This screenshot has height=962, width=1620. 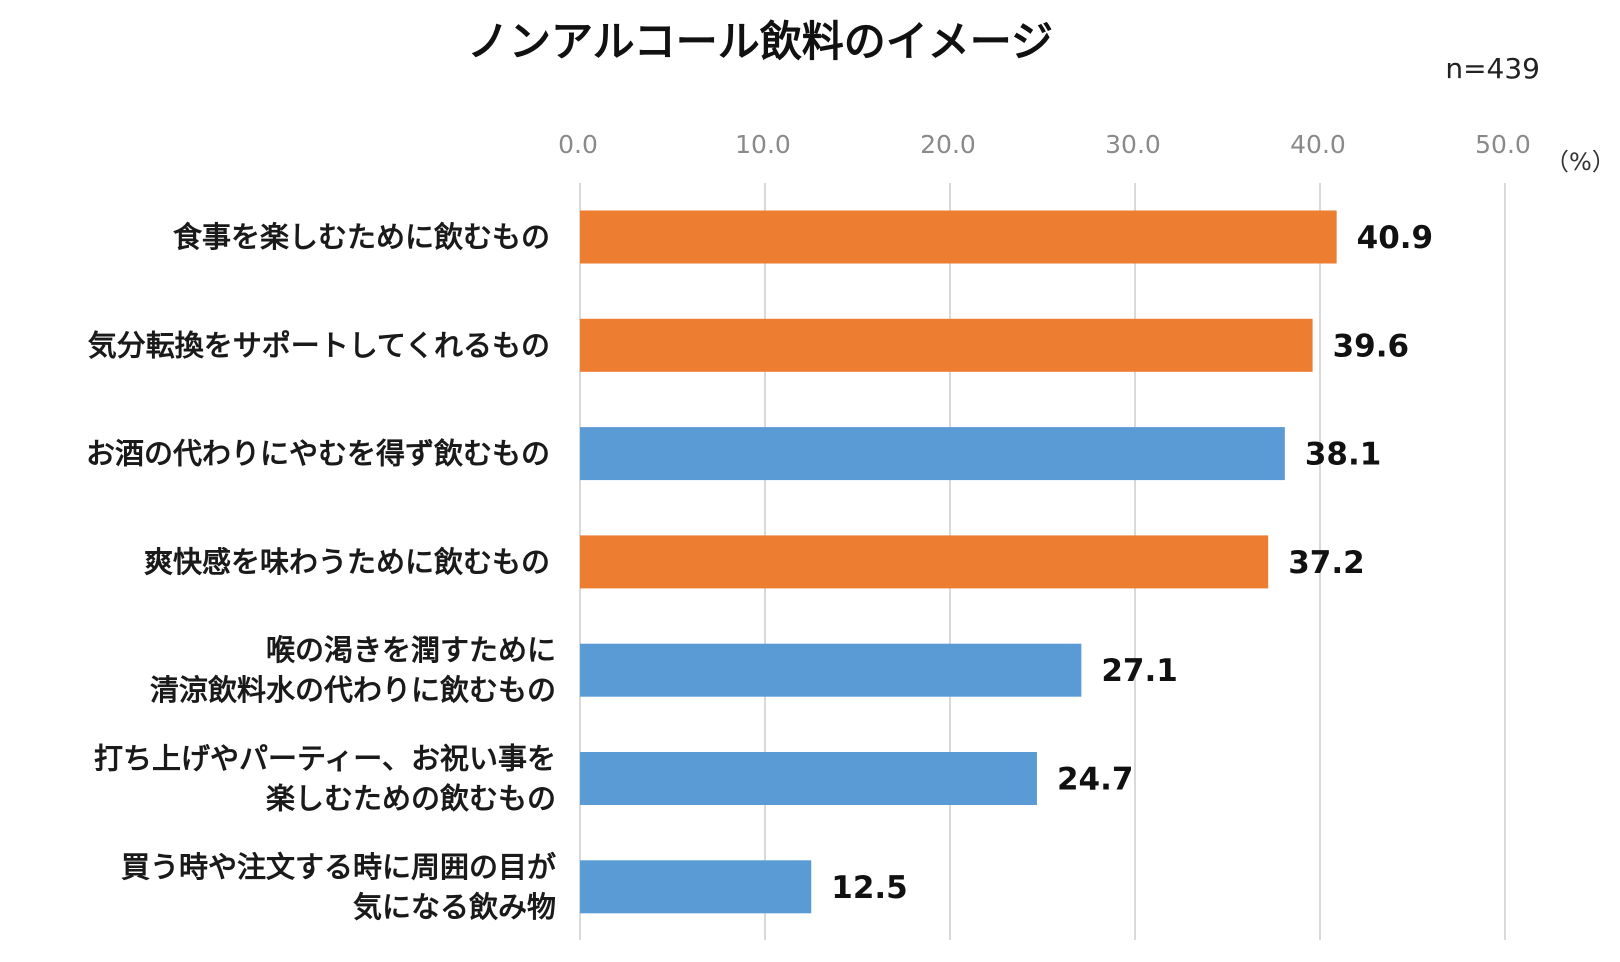 I want to click on category-label: 爽快感を味わうために飲むもの, so click(x=347, y=562).